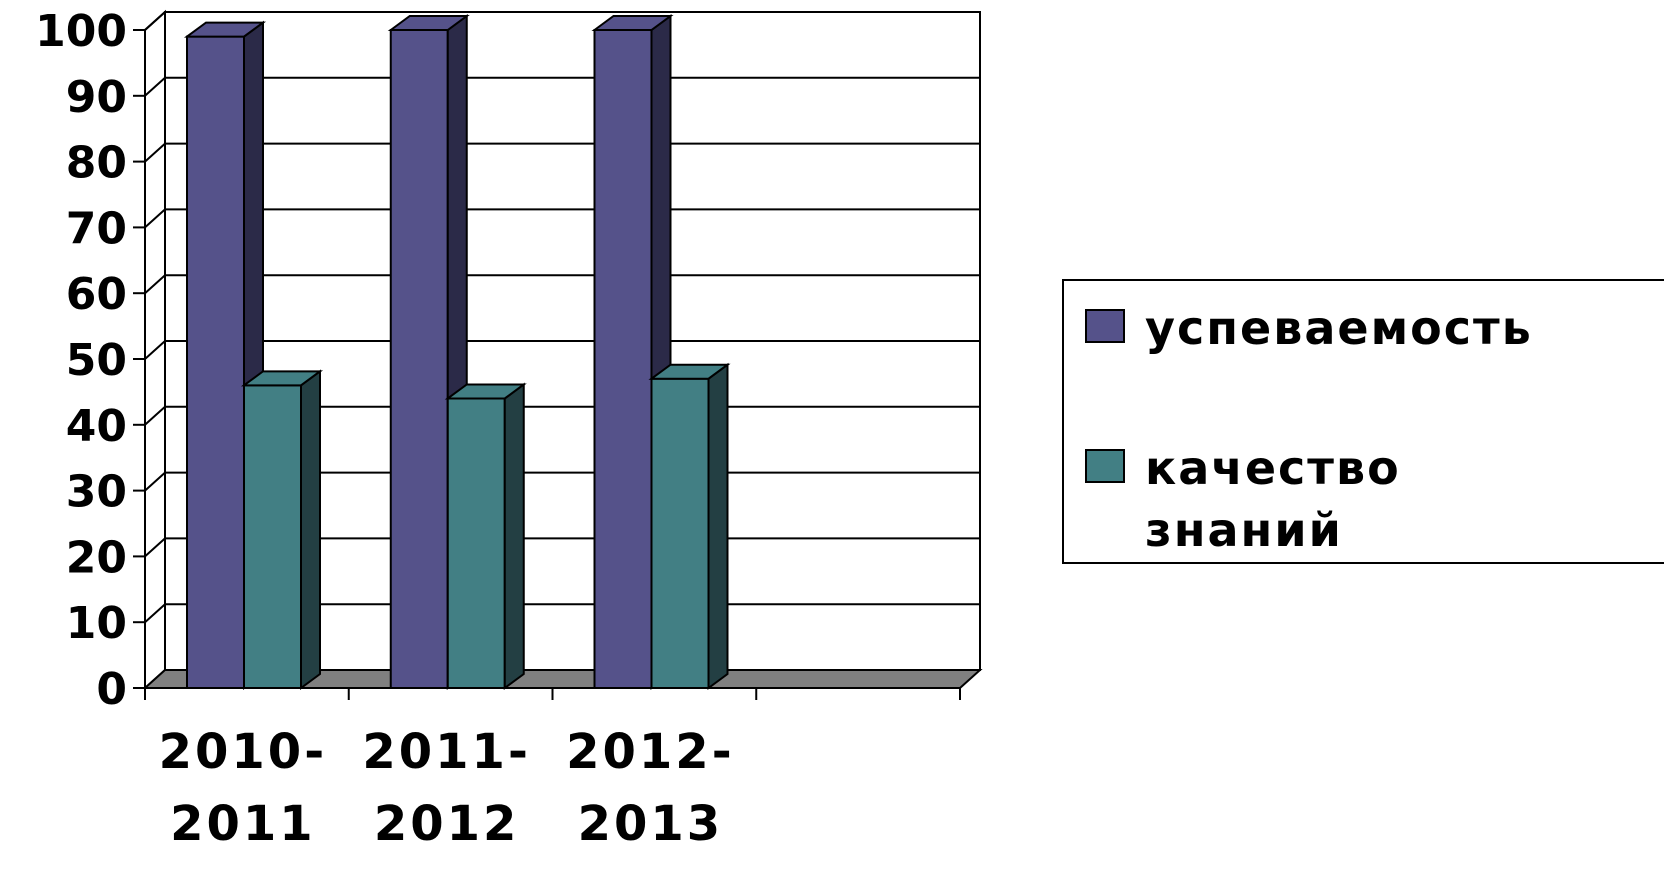 This screenshot has height=889, width=1664. Describe the element at coordinates (96, 492) in the screenshot. I see `y-tick-label: 30` at that location.